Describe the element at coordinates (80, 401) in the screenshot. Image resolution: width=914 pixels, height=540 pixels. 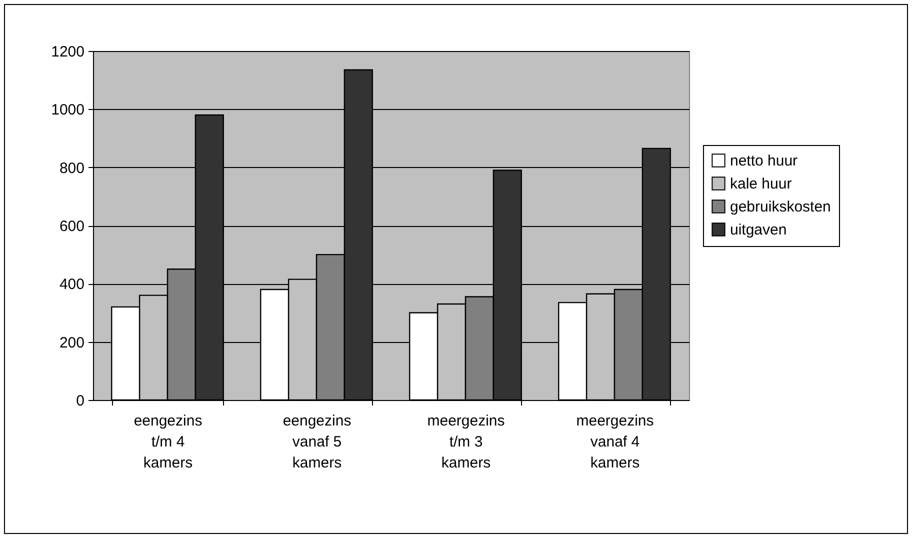
I see `y-tick-label: 0` at that location.